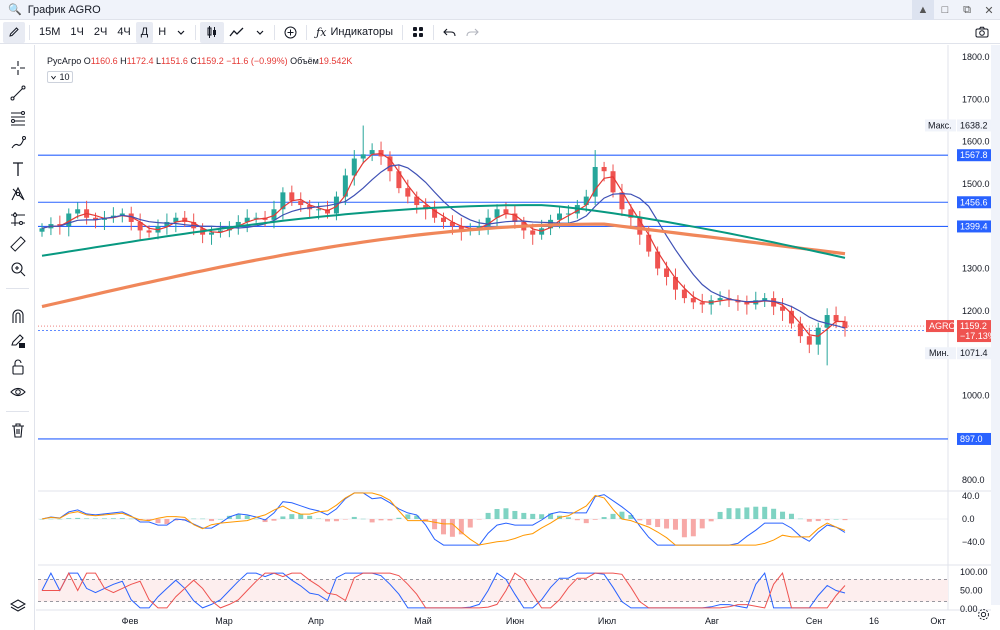 The width and height of the screenshot is (1000, 630). Describe the element at coordinates (974, 125) in the screenshot. I see `max-value: 1638.2` at that location.